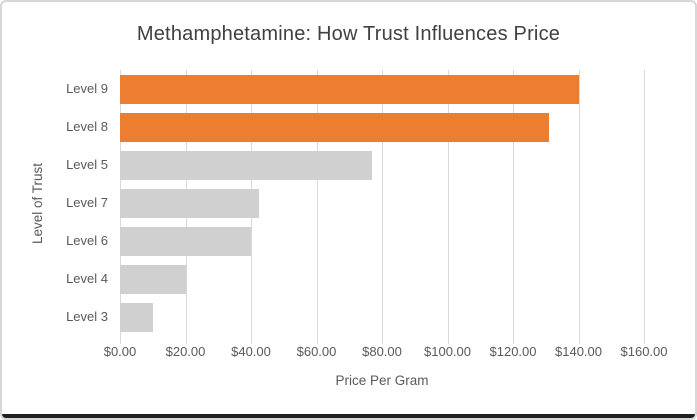  Describe the element at coordinates (87, 316) in the screenshot. I see `y-axis-tick-label: Level 3` at that location.